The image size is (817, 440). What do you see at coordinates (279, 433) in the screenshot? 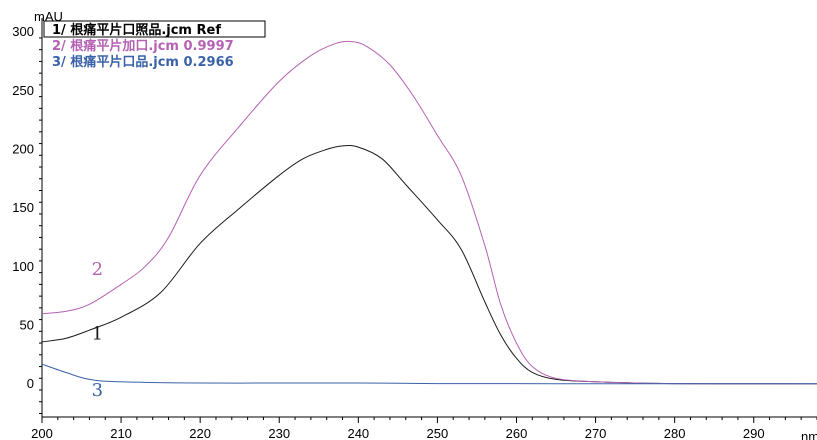
I see `x-tick-label: 230` at bounding box center [279, 433].